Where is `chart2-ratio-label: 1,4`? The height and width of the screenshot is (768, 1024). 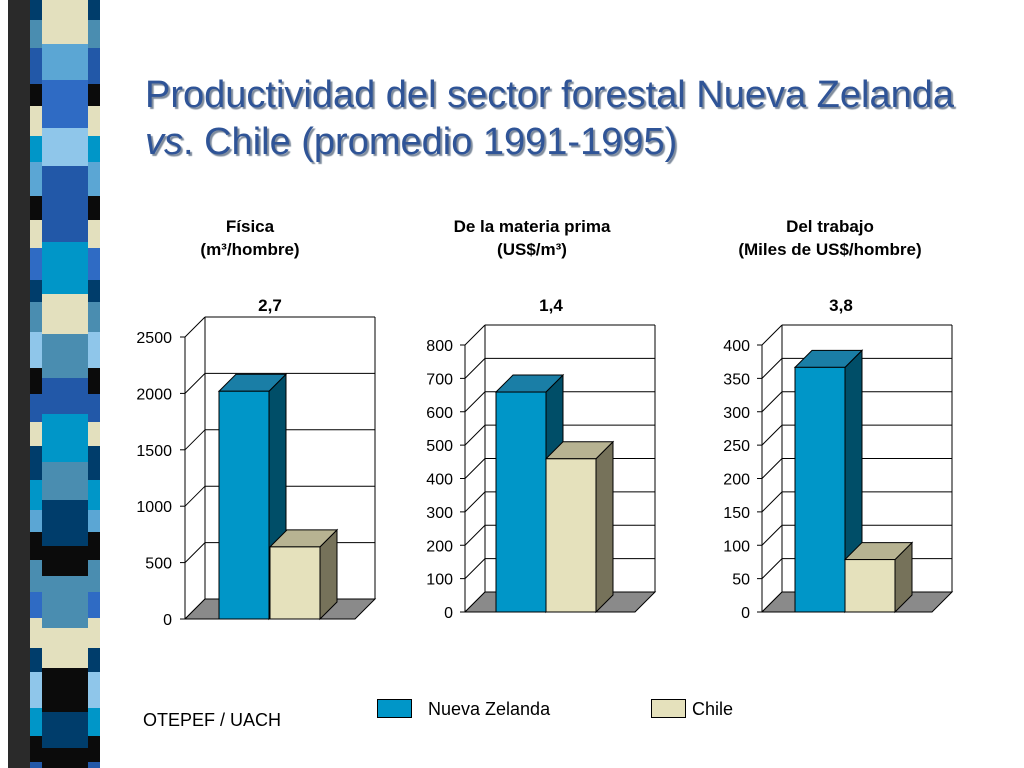
chart2-ratio-label: 1,4 is located at coordinates (551, 305).